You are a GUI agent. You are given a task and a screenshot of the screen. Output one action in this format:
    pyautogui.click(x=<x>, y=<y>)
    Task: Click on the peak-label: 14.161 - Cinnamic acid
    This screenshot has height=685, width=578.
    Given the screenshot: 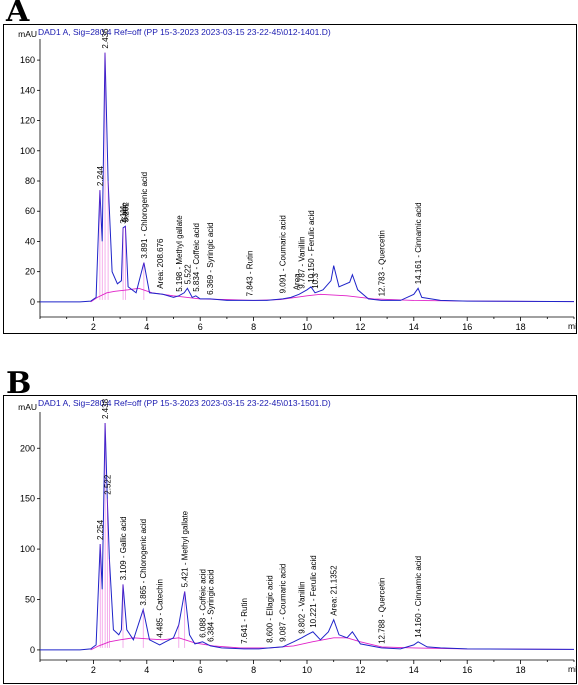 What is the action you would take?
    pyautogui.click(x=418, y=243)
    